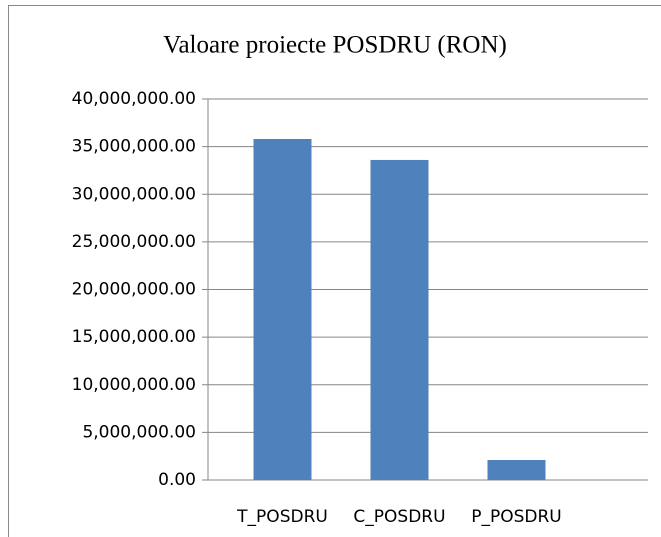  What do you see at coordinates (516, 517) in the screenshot?
I see `x-tick-label: P_POSDRU` at bounding box center [516, 517].